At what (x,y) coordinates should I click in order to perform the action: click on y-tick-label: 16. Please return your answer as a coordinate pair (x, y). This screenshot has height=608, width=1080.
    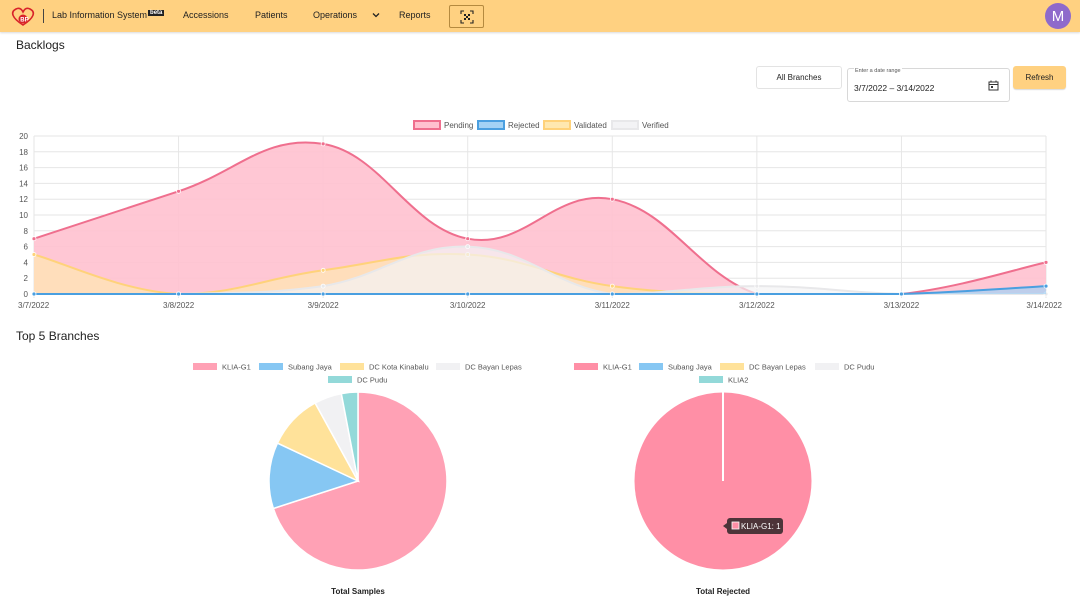
    Looking at the image, I should click on (23, 168).